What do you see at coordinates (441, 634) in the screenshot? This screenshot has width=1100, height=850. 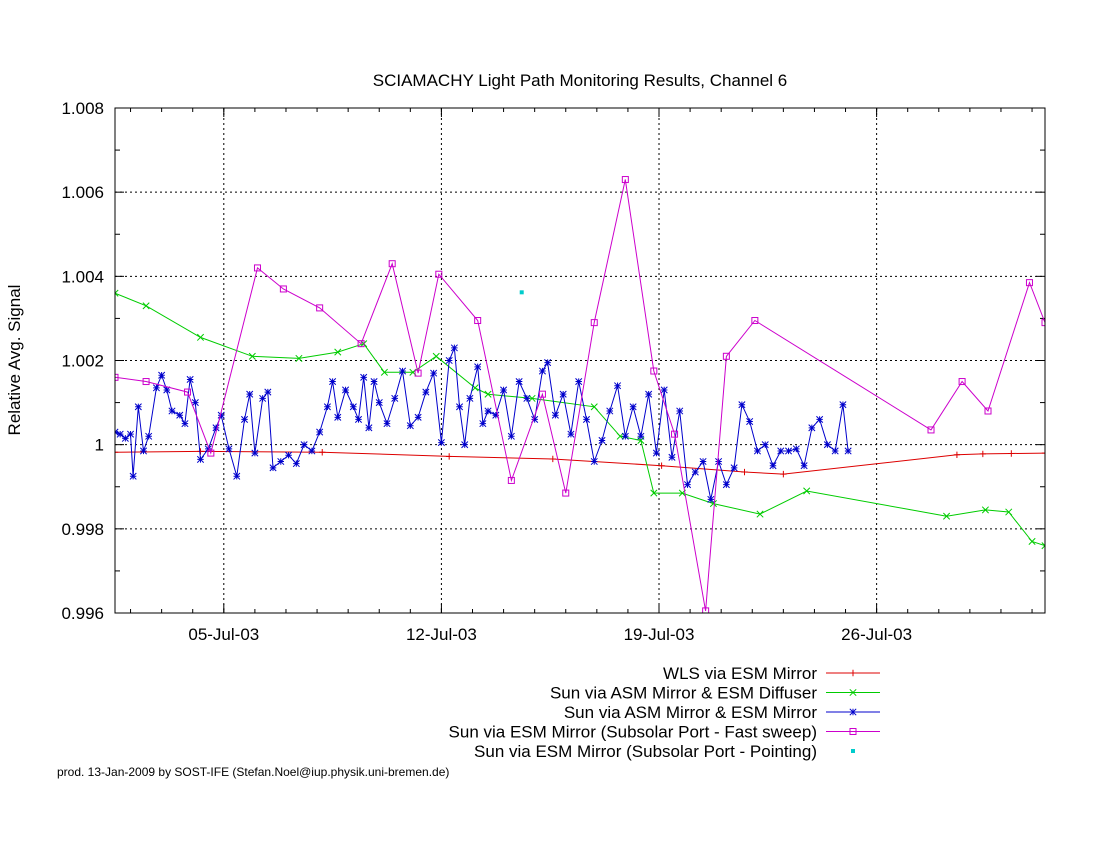 I see `x-tick-label: 12-Jul-03` at bounding box center [441, 634].